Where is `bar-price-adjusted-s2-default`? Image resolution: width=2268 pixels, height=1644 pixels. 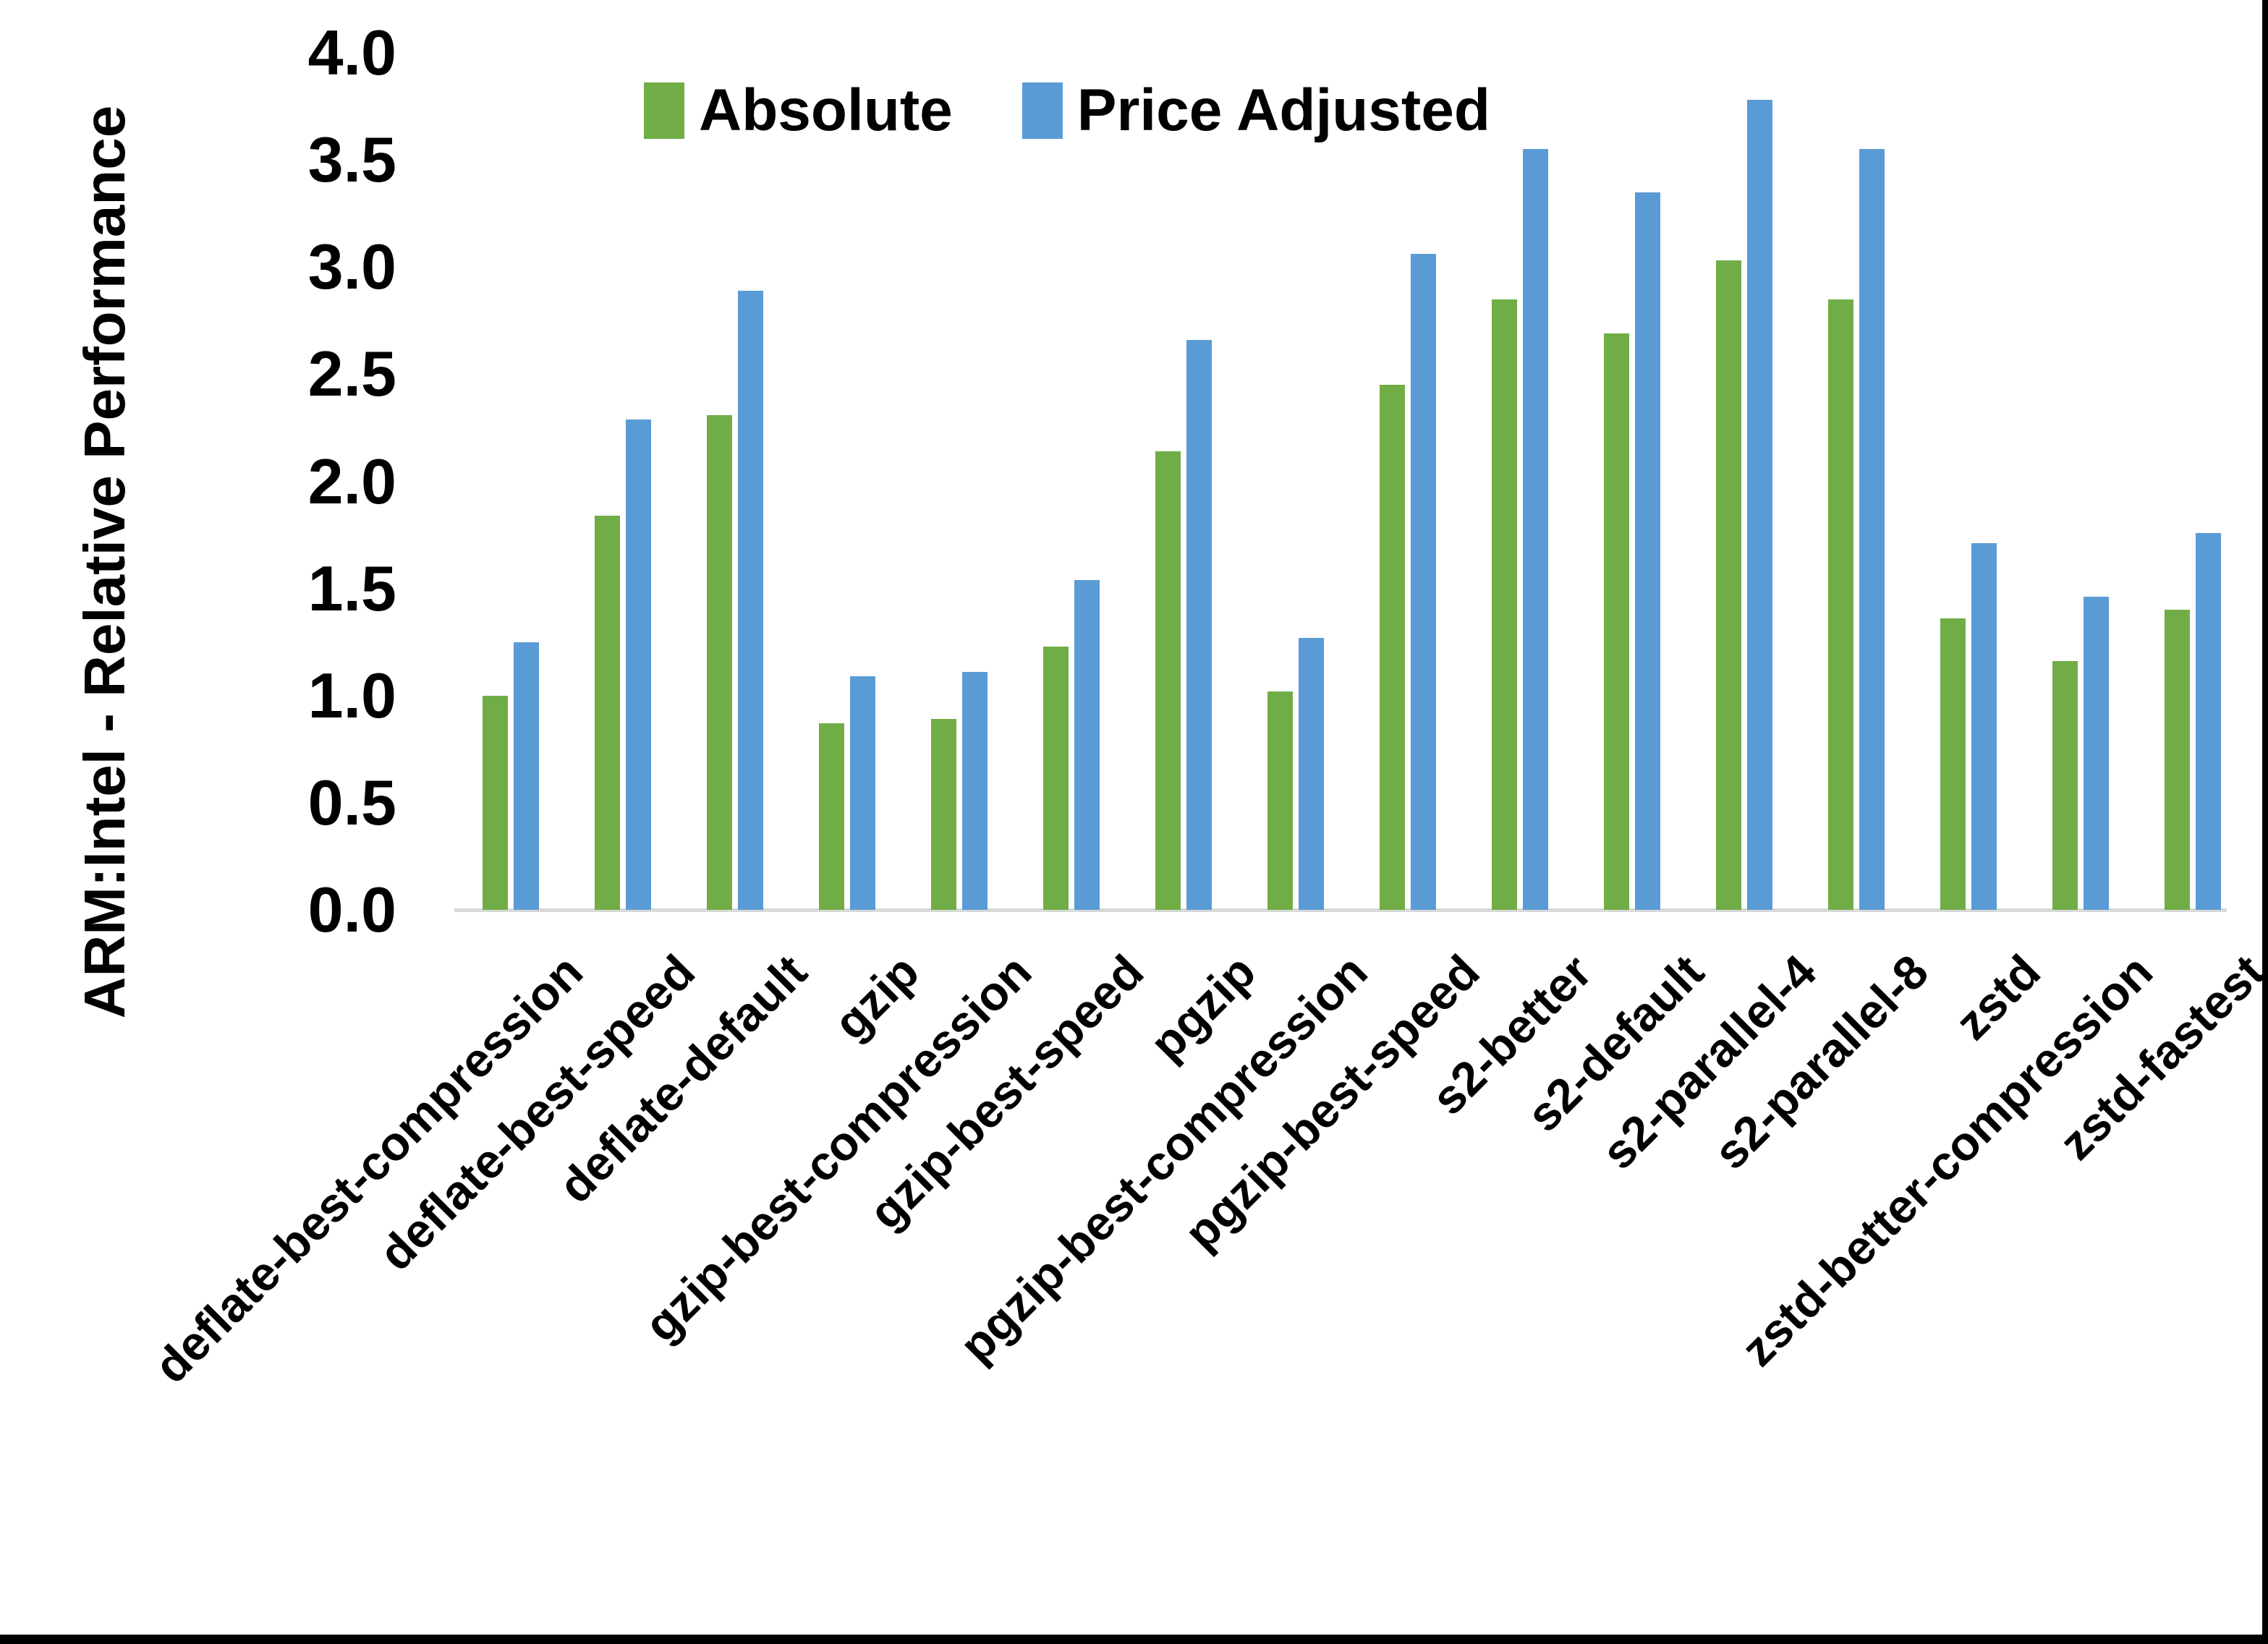
bar-price-adjusted-s2-default is located at coordinates (1647, 551).